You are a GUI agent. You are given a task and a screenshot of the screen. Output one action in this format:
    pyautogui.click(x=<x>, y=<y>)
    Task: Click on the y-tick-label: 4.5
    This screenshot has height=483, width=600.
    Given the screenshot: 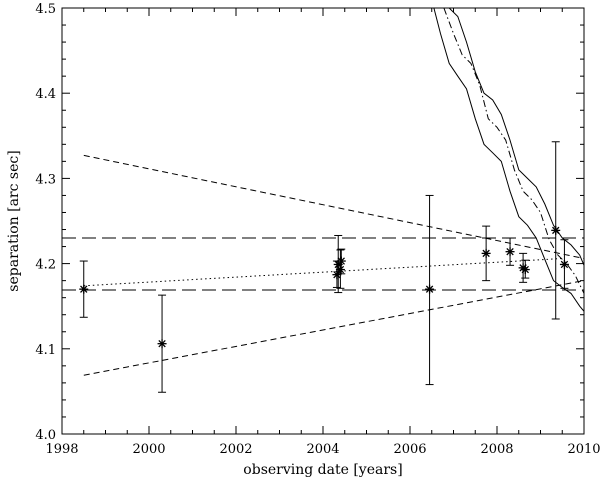 What is the action you would take?
    pyautogui.click(x=45, y=9)
    